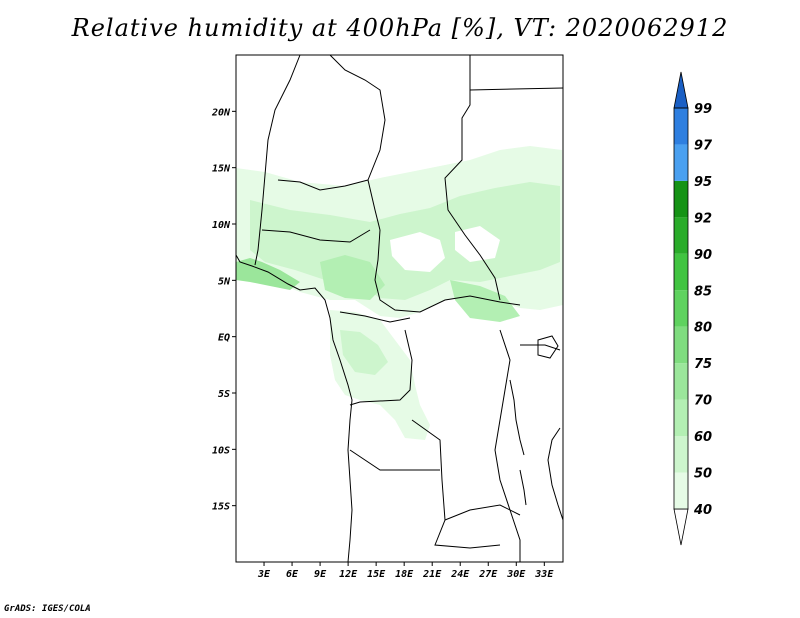 The image size is (800, 618). What do you see at coordinates (221, 225) in the screenshot?
I see `lat-tick-label: 10N` at bounding box center [221, 225].